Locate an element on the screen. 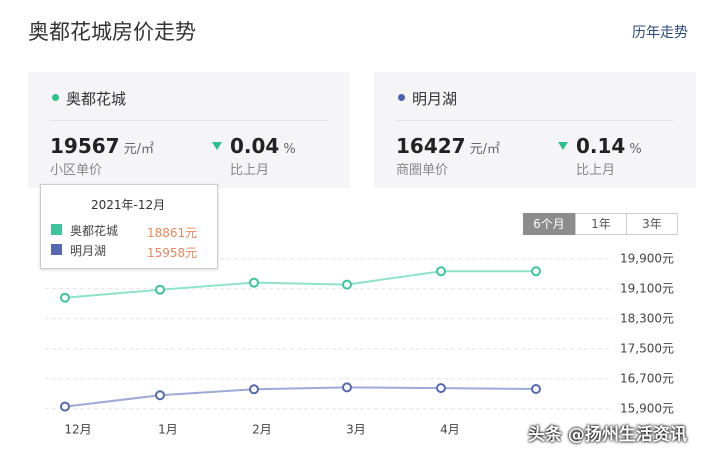  card: 奥都花城 19567 元/㎡ 小区单价 0.04% 比上月 is located at coordinates (189, 130).